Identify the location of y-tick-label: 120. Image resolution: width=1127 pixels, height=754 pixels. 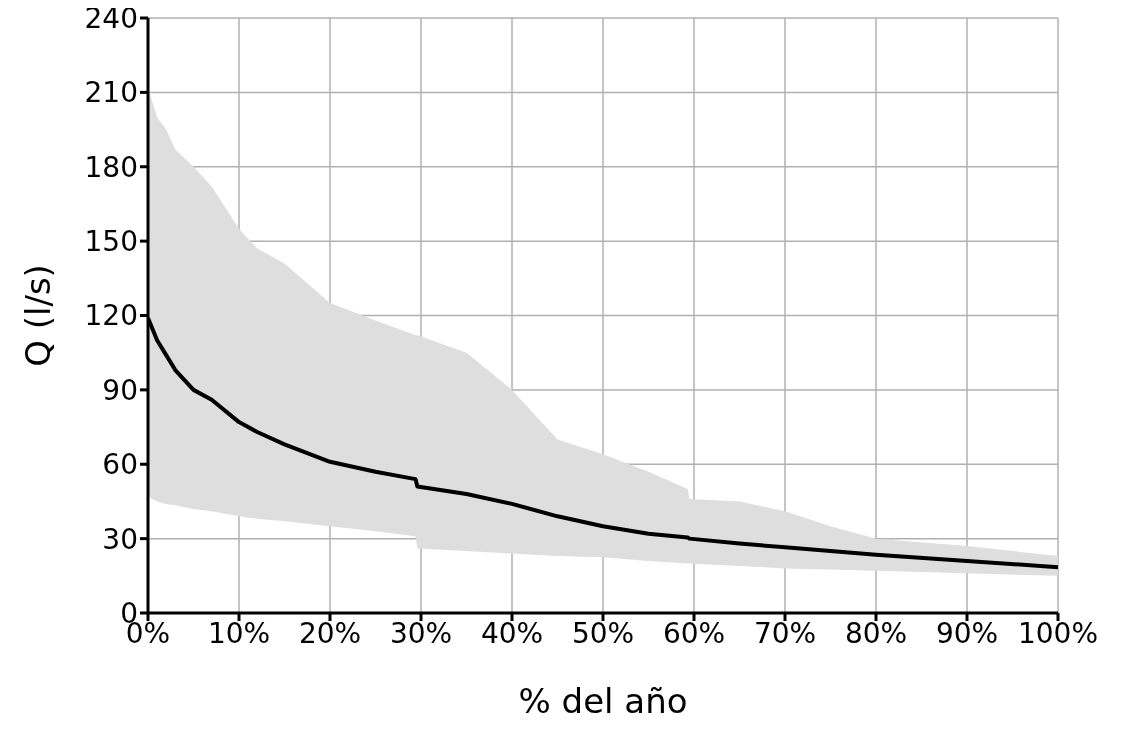
(111, 316).